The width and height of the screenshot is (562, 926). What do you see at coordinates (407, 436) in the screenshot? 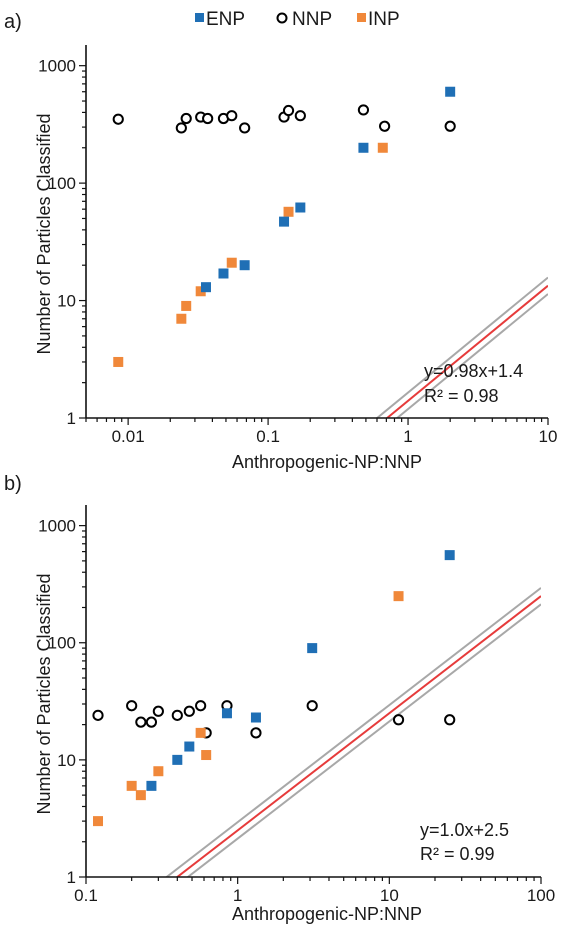
I see `chart-a-x-tick-label: 1` at bounding box center [407, 436].